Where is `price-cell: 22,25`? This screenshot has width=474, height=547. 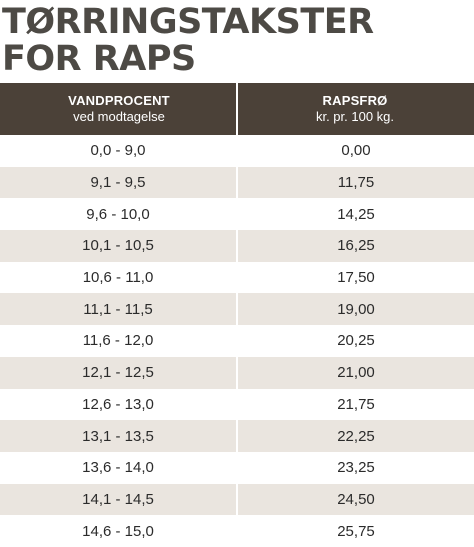
price-cell: 22,25 is located at coordinates (355, 436).